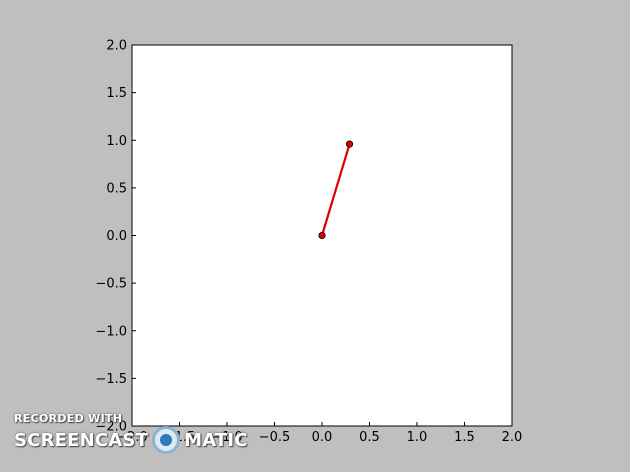 The height and width of the screenshot is (472, 630). I want to click on watermark-right-text: MATIC, so click(216, 440).